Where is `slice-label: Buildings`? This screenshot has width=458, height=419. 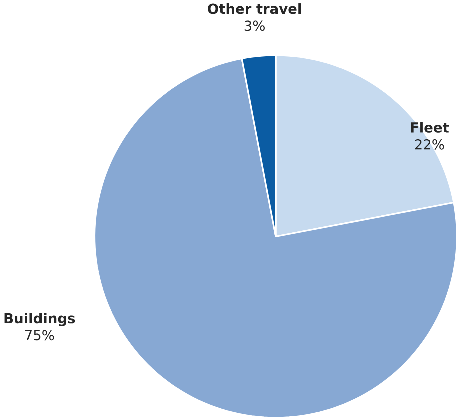
slice-label: Buildings is located at coordinates (40, 320).